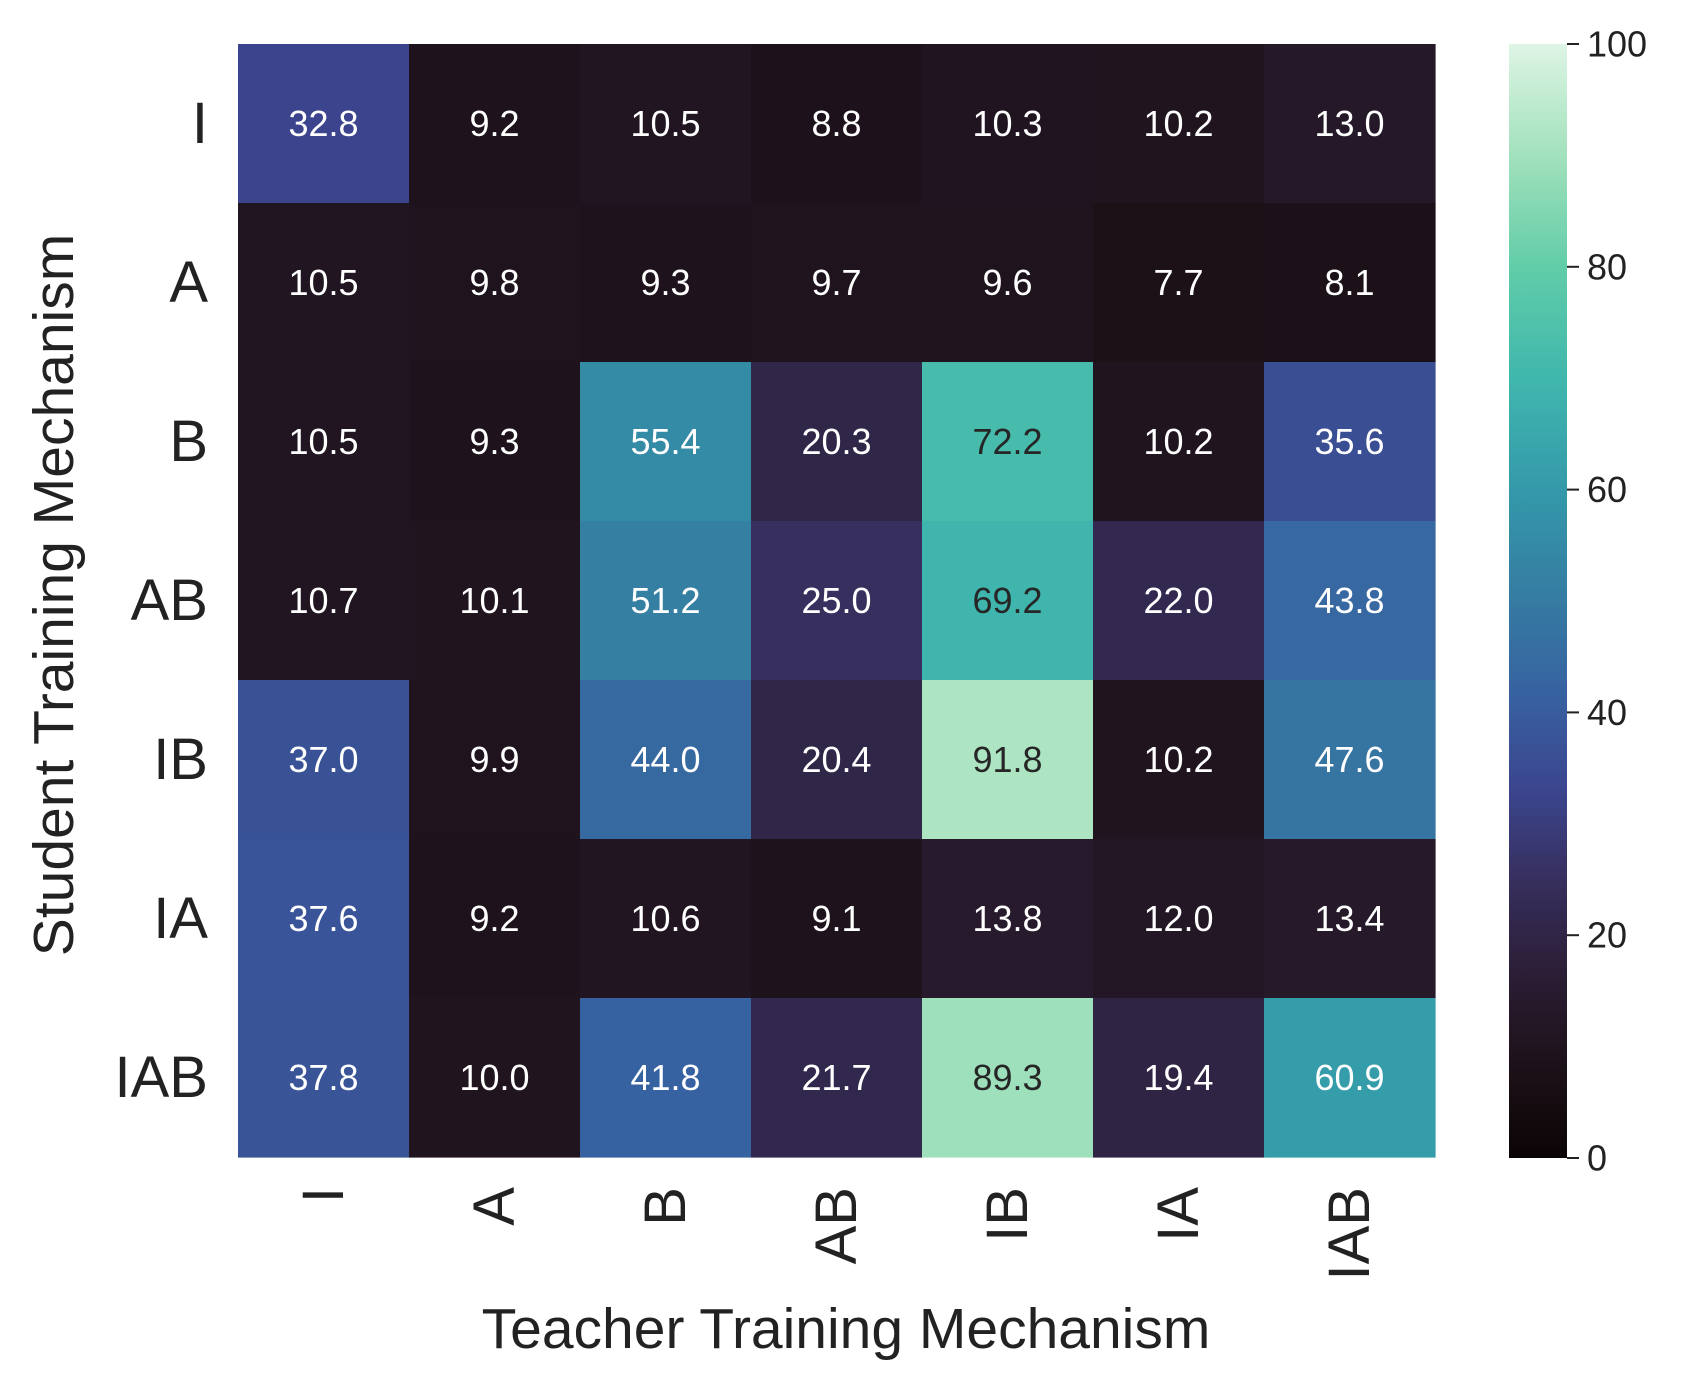 The height and width of the screenshot is (1390, 1685). Describe the element at coordinates (323, 1195) in the screenshot. I see `x-tick-label: I` at that location.